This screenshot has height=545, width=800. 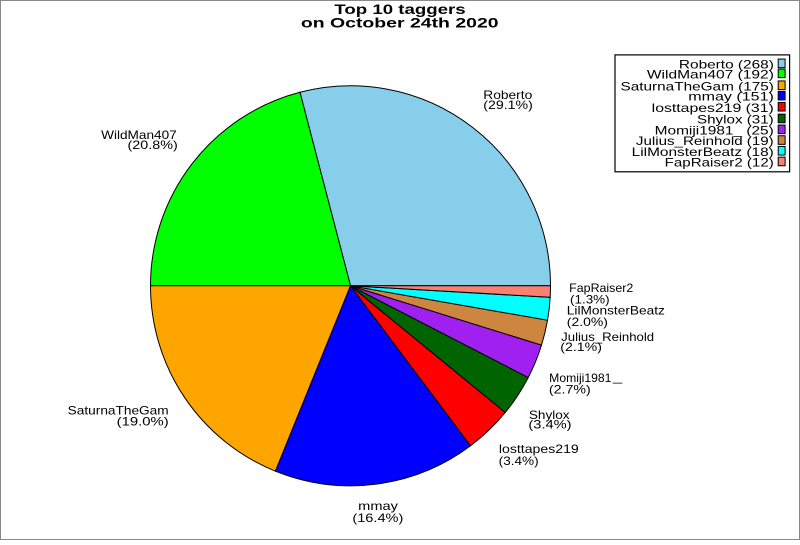 I want to click on svg-text: SaturnaTheGam, so click(x=118, y=411).